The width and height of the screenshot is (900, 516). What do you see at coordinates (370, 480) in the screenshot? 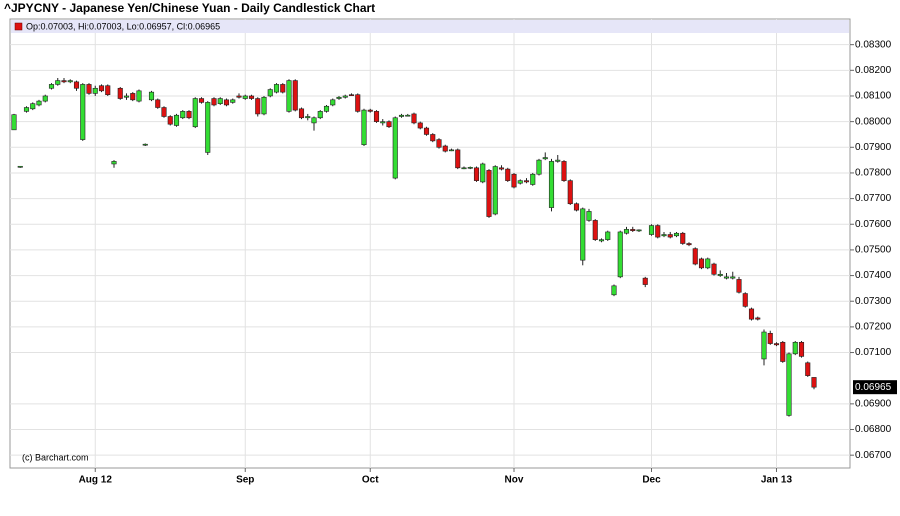
I see `x-tick-label: Oct` at bounding box center [370, 480].